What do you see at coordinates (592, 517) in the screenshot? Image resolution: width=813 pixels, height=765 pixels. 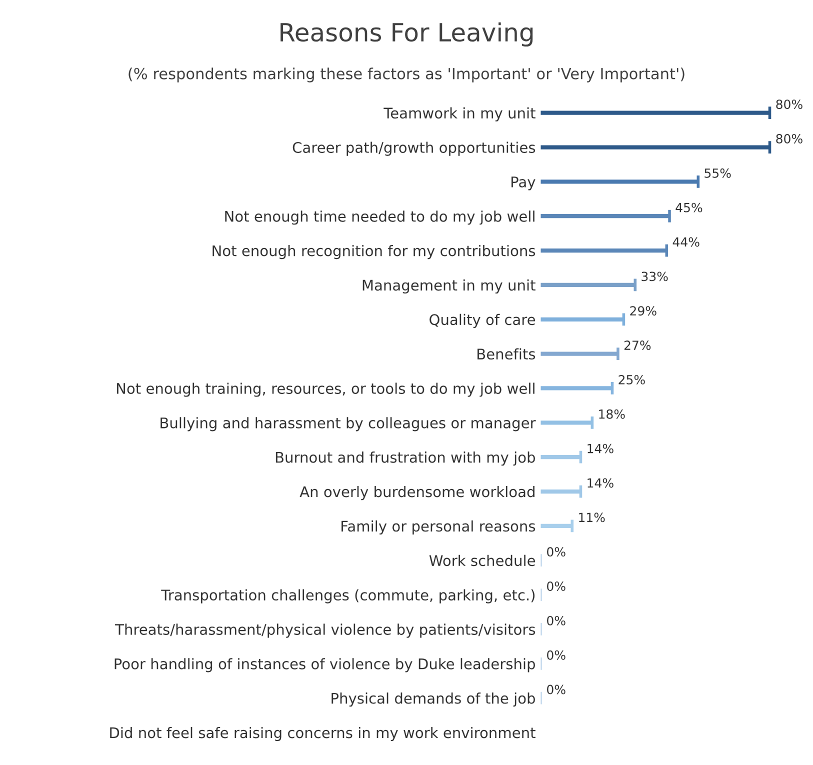 I see `data-label: 11%` at bounding box center [592, 517].